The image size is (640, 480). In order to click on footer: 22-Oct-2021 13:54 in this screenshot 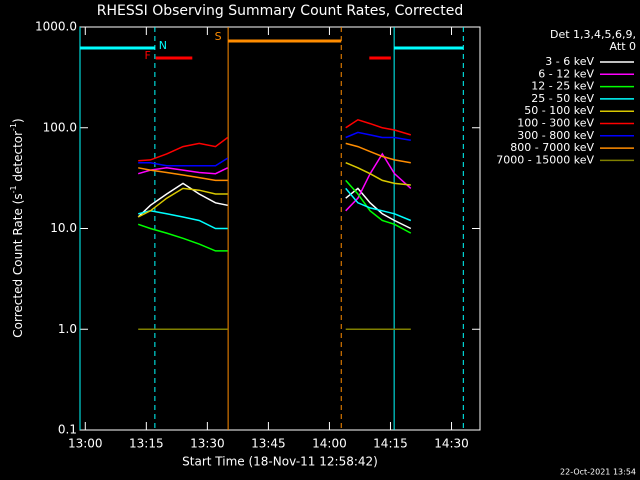, I will do `click(598, 472)`.